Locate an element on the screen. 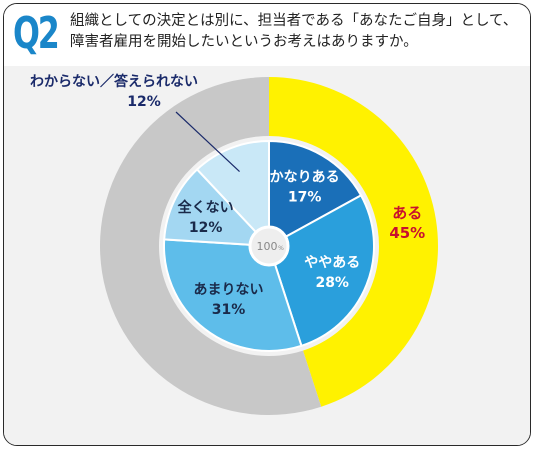  label-kanari-aru: かなりある is located at coordinates (305, 178).